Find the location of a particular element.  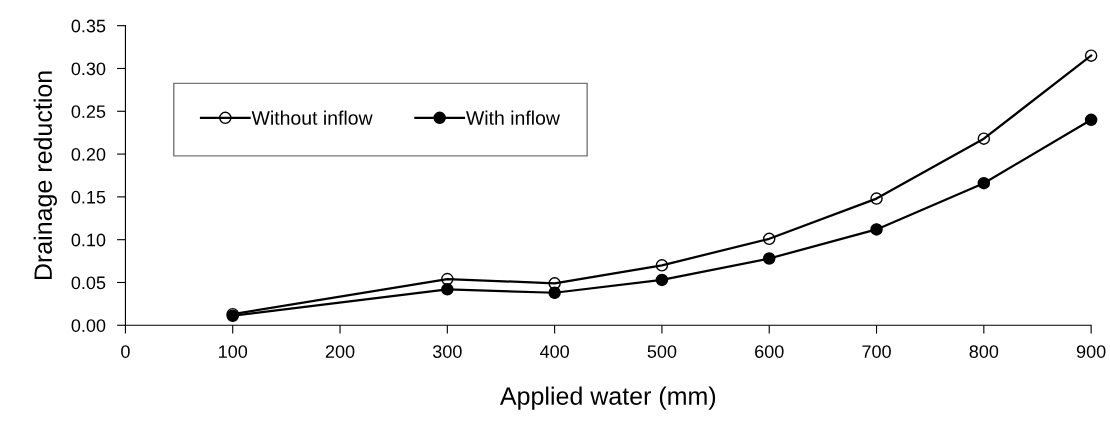

y-tick-label: 0.05 is located at coordinates (88, 283).